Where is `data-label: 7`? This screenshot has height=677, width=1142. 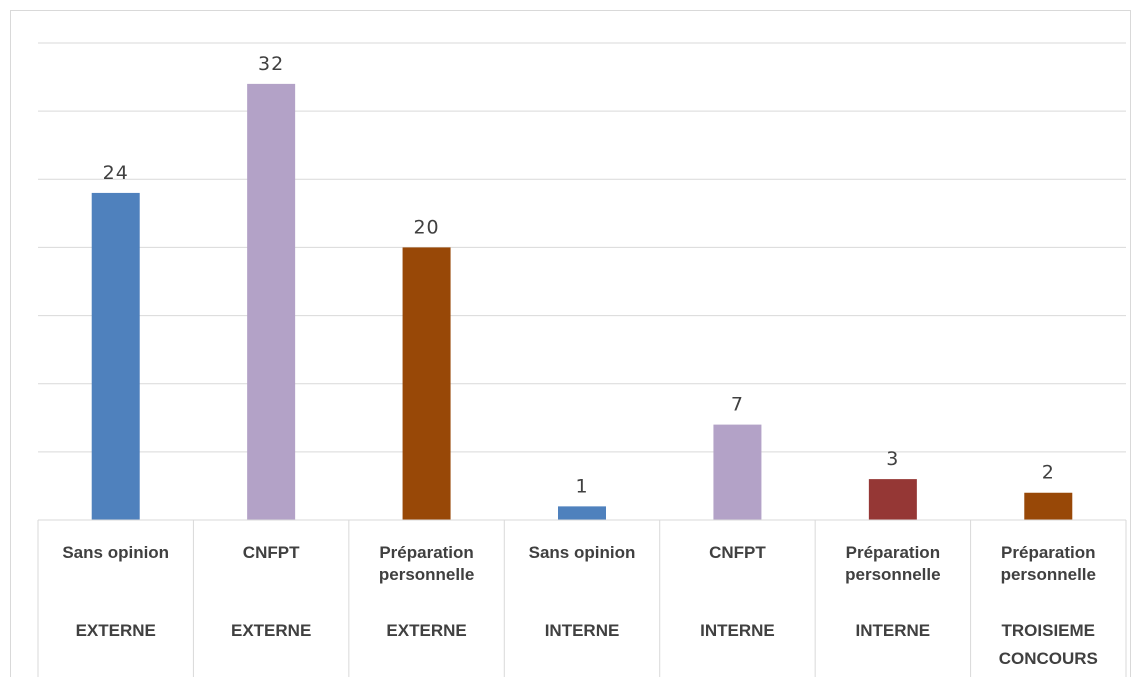 data-label: 7 is located at coordinates (737, 405).